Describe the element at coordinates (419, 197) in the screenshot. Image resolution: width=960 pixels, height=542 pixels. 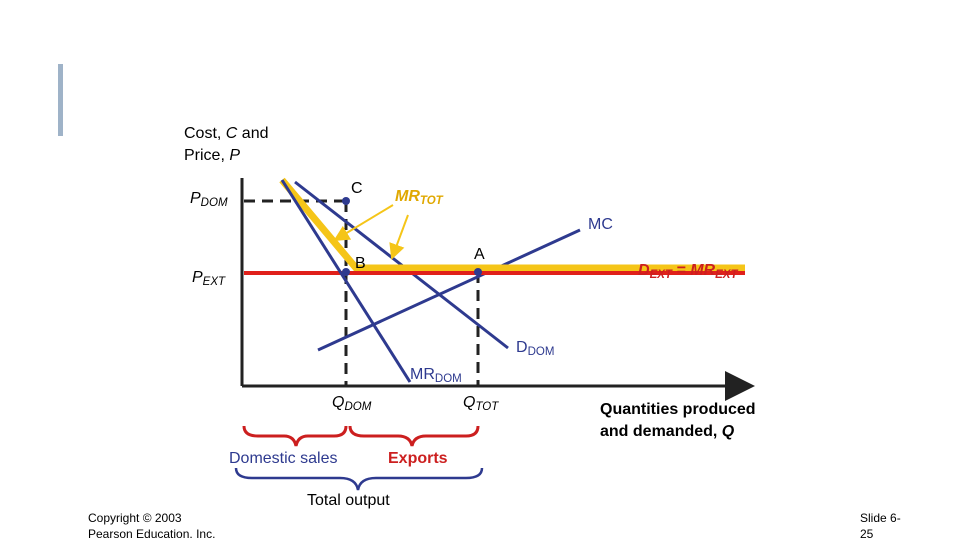
I see `mr-tot-label: MRTOT` at that location.